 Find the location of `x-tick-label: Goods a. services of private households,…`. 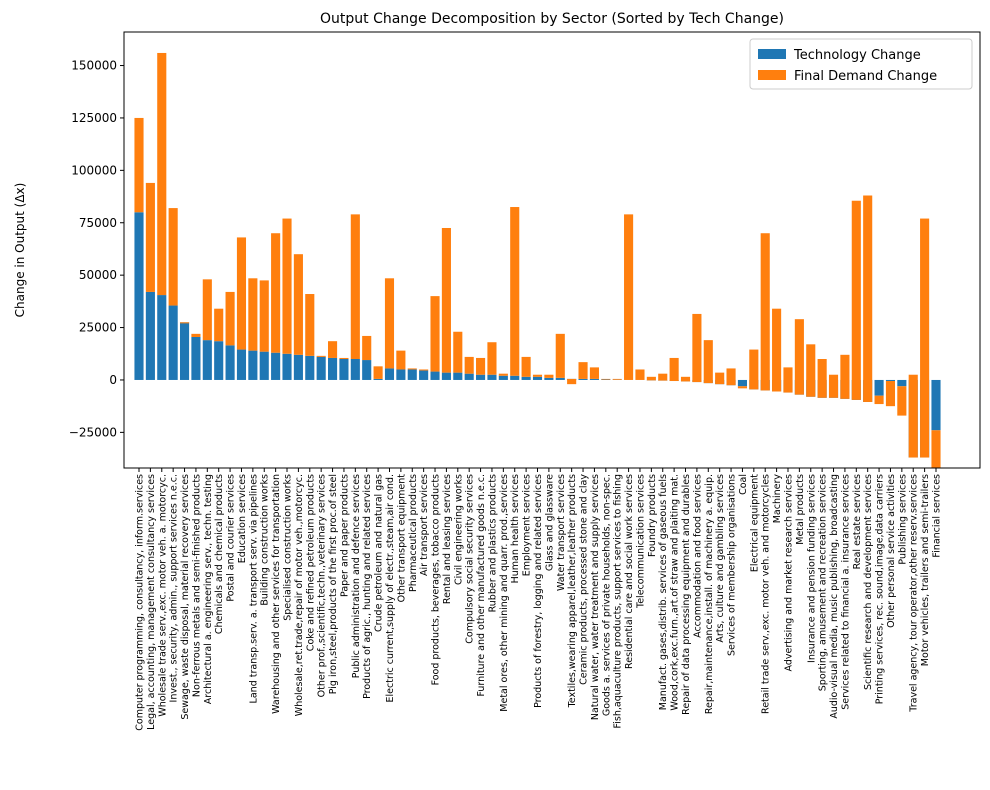

x-tick-label: Goods a. services of private households,… is located at coordinates (606, 595).